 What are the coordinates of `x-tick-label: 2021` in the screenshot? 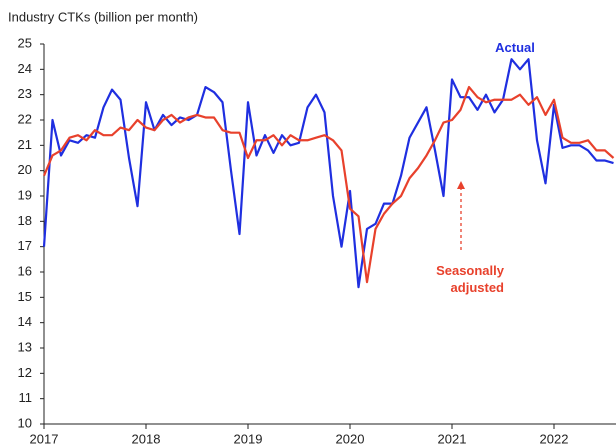 It's located at (452, 438).